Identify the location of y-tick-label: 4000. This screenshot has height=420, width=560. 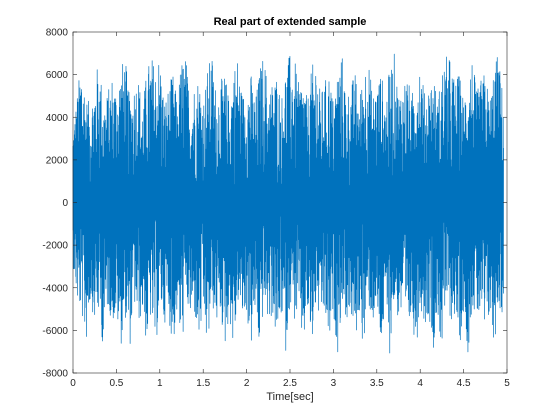
(57, 118).